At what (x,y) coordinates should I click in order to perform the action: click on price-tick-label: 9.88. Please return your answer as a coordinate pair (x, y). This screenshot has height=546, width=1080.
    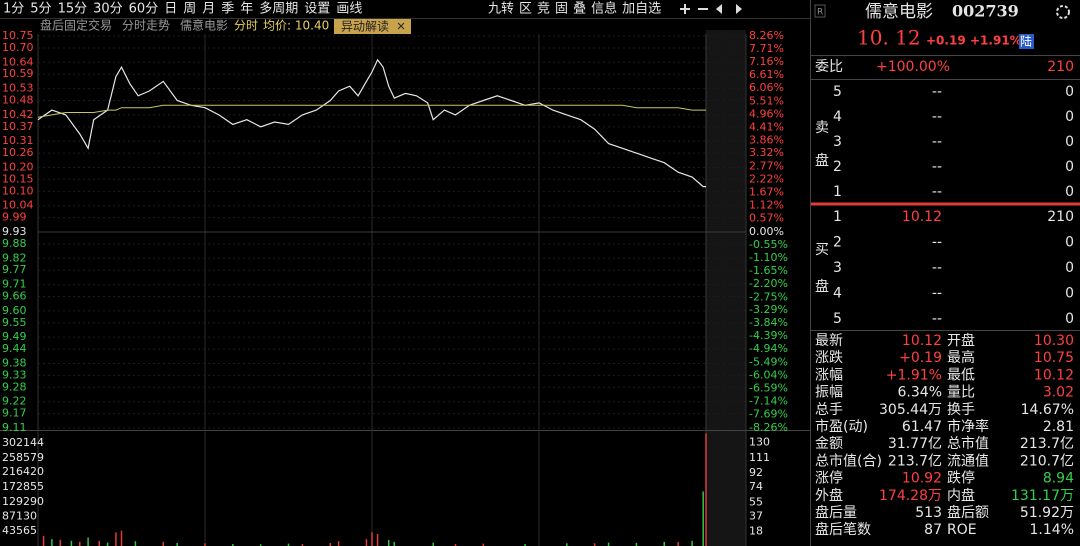
    Looking at the image, I should click on (14, 243).